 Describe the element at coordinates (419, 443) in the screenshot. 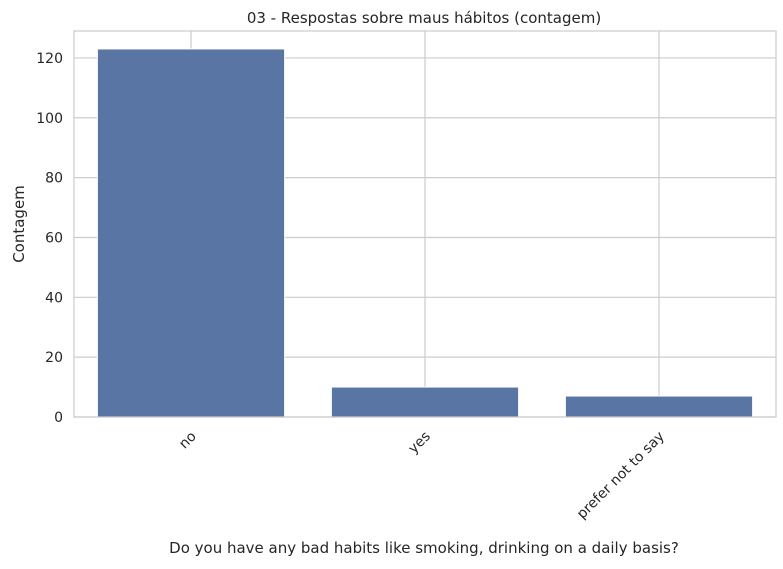

I see `x-tick-label: yes` at that location.